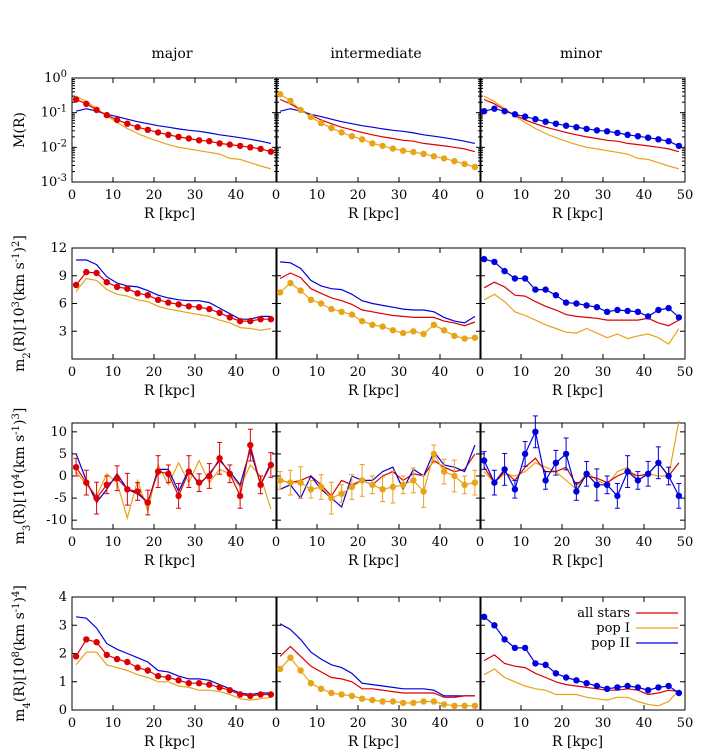 This screenshot has height=756, width=706. Describe the element at coordinates (63, 476) in the screenshot. I see `y-tick-label: 0` at that location.